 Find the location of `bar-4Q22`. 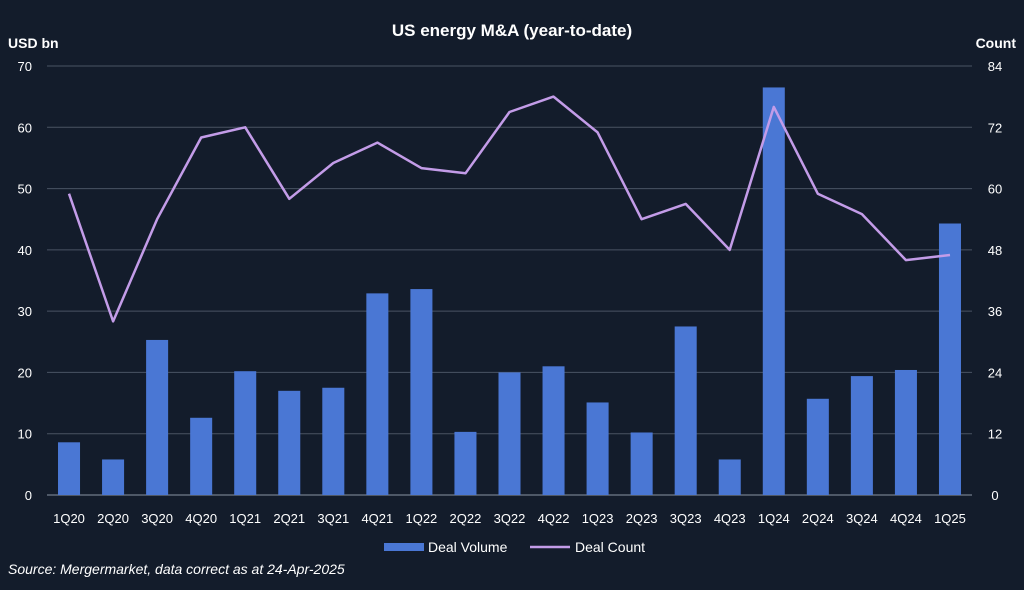

bar-4Q22 is located at coordinates (554, 430).